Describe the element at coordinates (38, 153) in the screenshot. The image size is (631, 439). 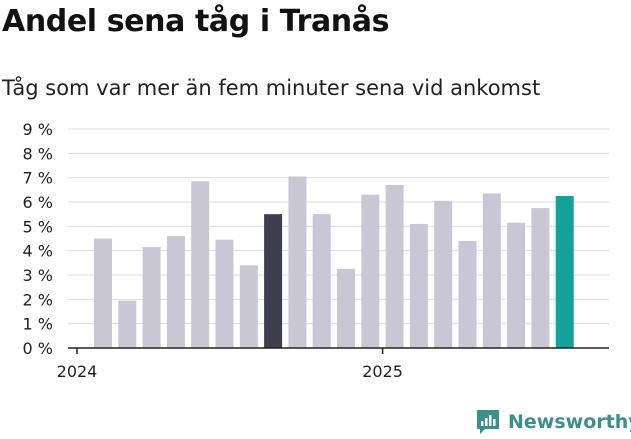
I see `y-tick-label: 8 %` at that location.